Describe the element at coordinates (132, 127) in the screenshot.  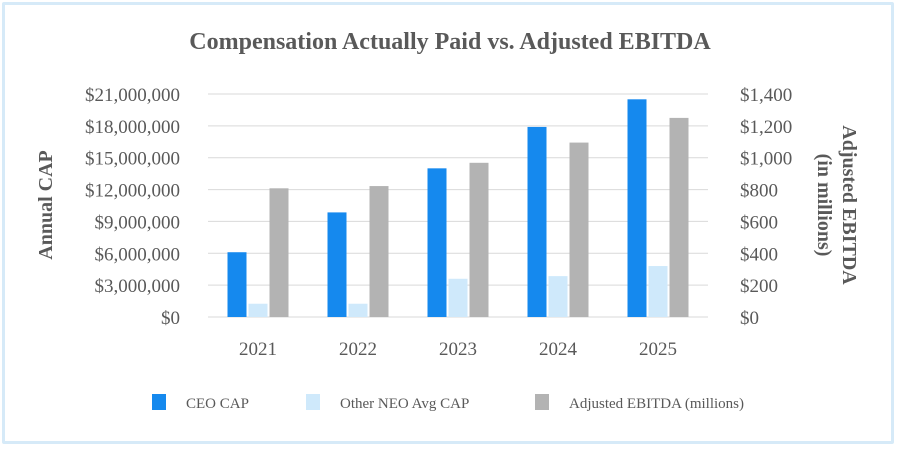
I see `y-tick-label-left: $18,000,000` at that location.